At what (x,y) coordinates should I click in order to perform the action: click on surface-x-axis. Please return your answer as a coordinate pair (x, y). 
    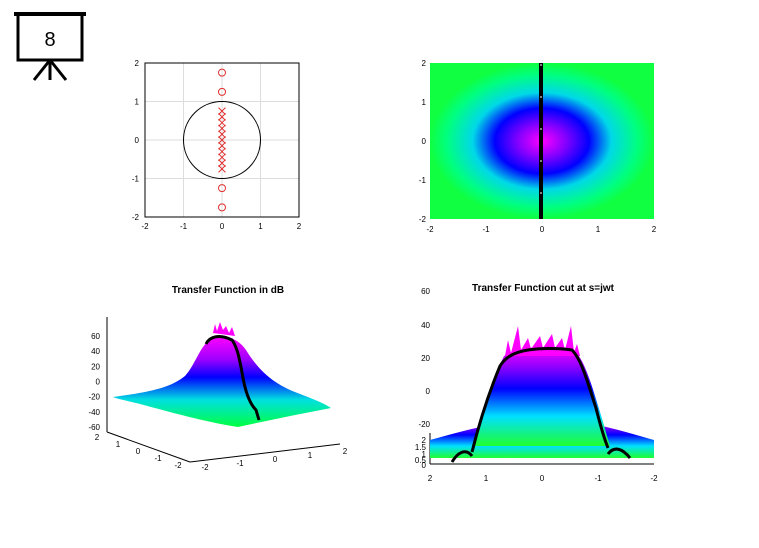
    Looking at the image, I should click on (265, 453).